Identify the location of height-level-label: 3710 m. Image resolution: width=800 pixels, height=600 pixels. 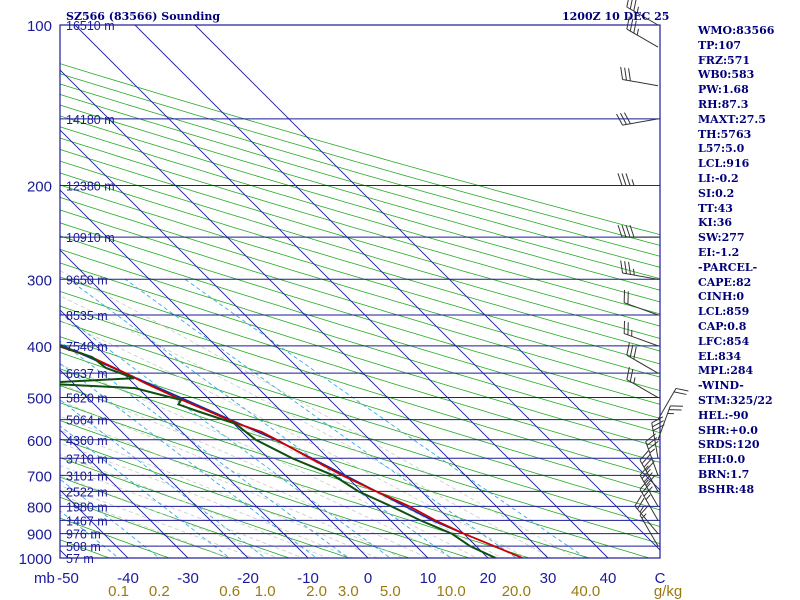
(87, 459).